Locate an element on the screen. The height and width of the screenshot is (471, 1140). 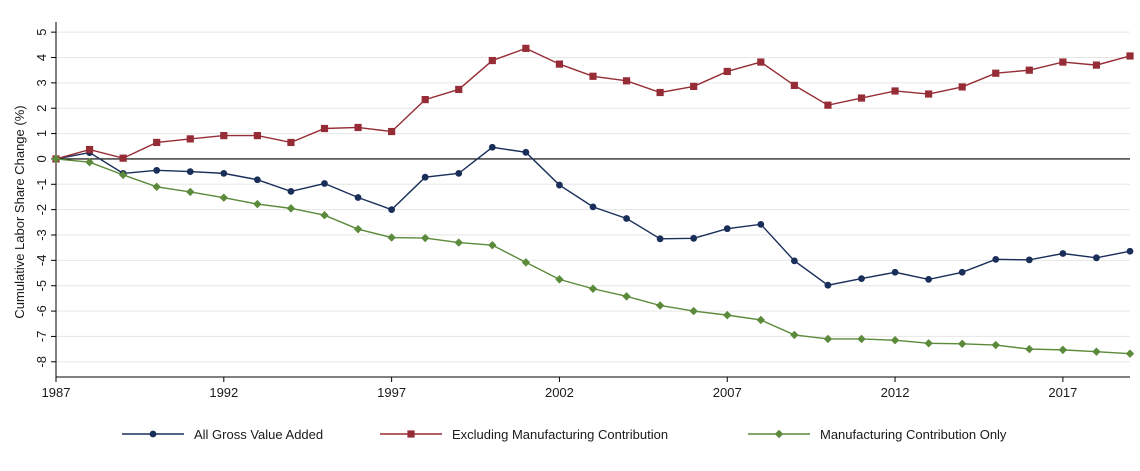
legend-label: All Gross Value Added is located at coordinates (258, 434).